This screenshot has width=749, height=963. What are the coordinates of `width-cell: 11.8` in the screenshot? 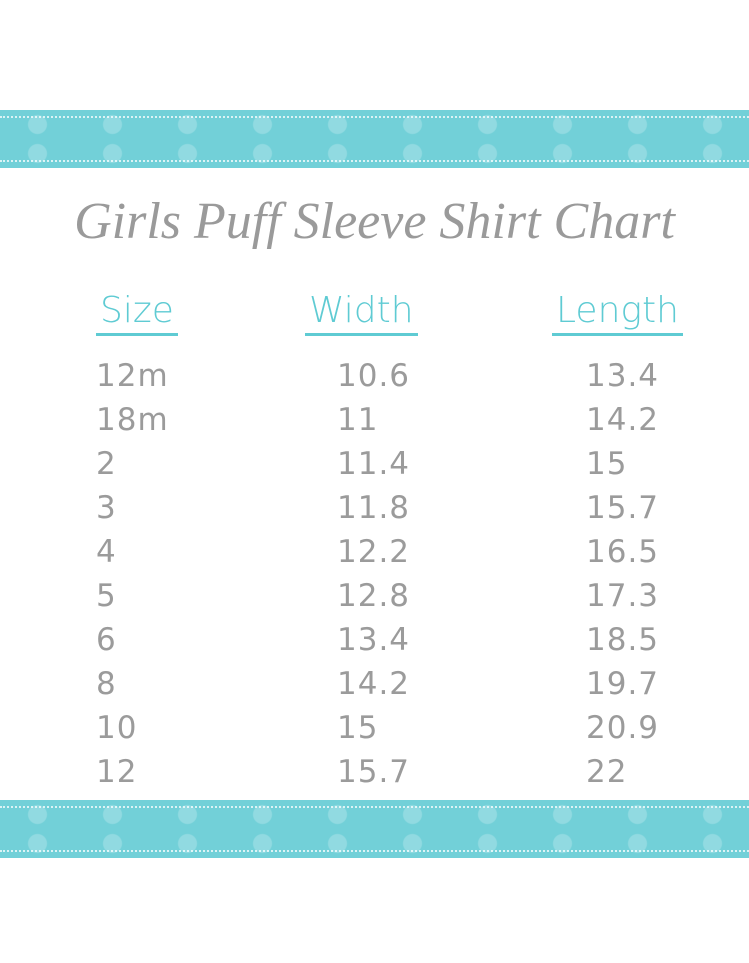 It's located at (374, 508).